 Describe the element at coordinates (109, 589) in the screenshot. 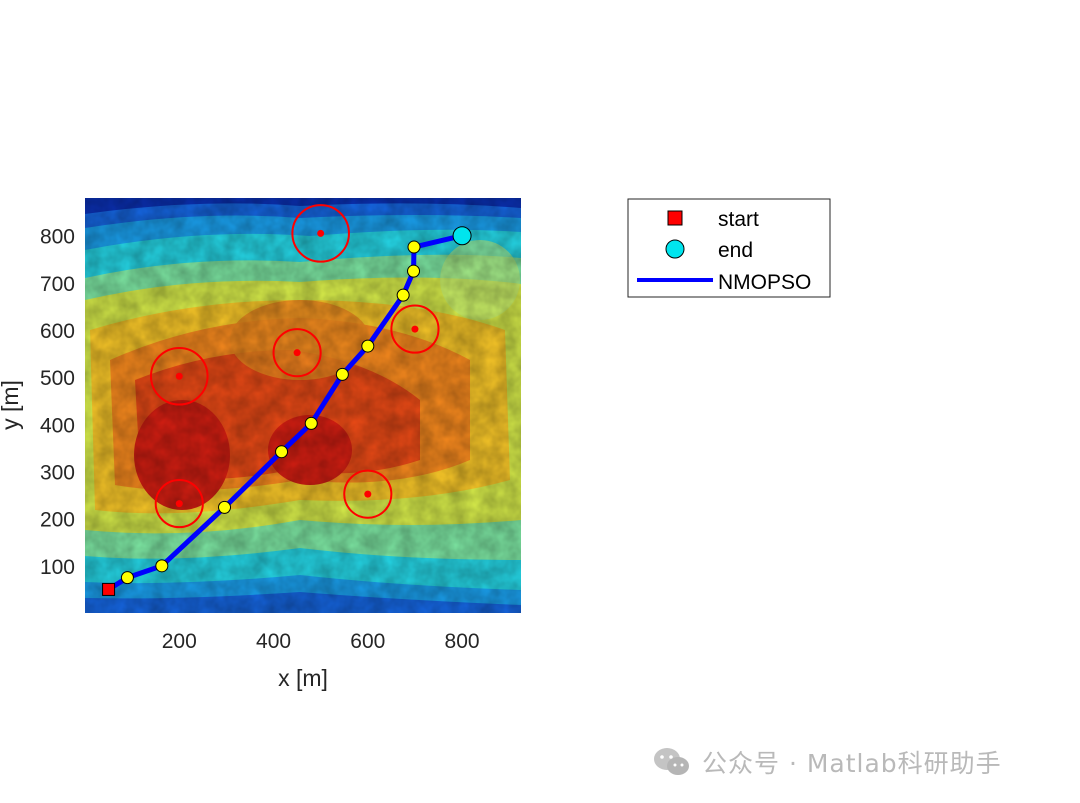

I see `start-marker` at that location.